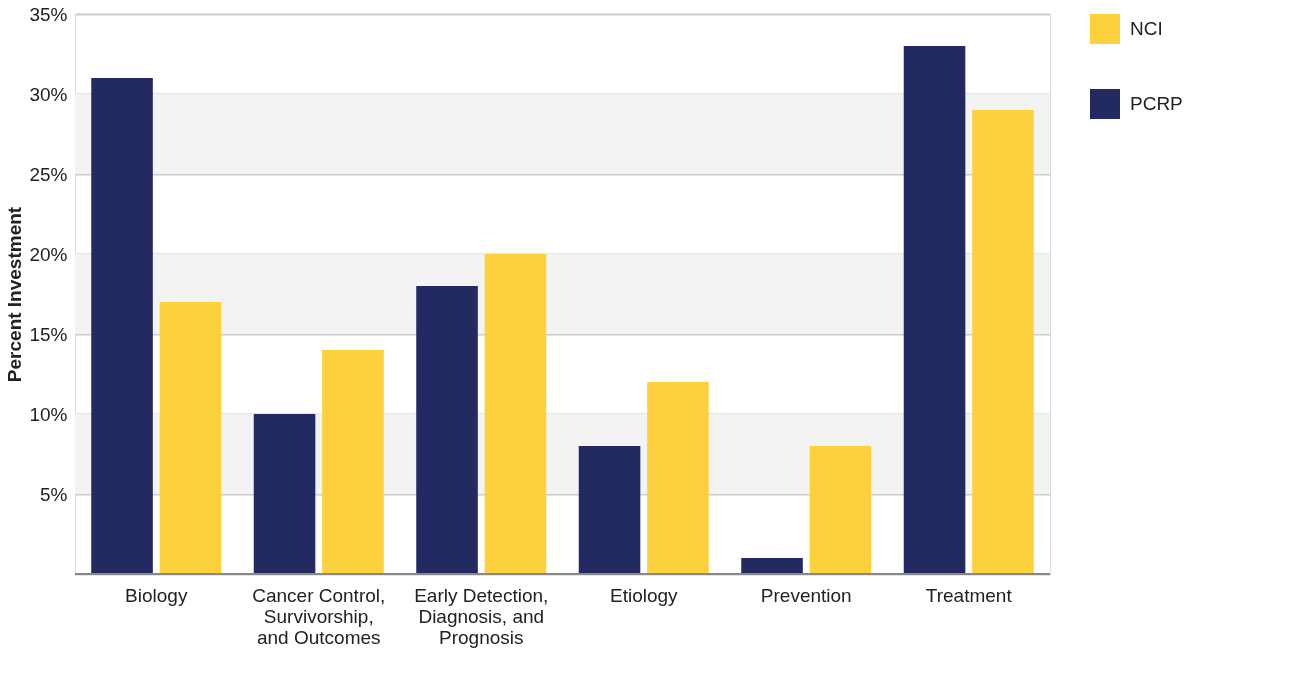 This screenshot has width=1314, height=675. I want to click on legend-label: NCI, so click(1146, 28).